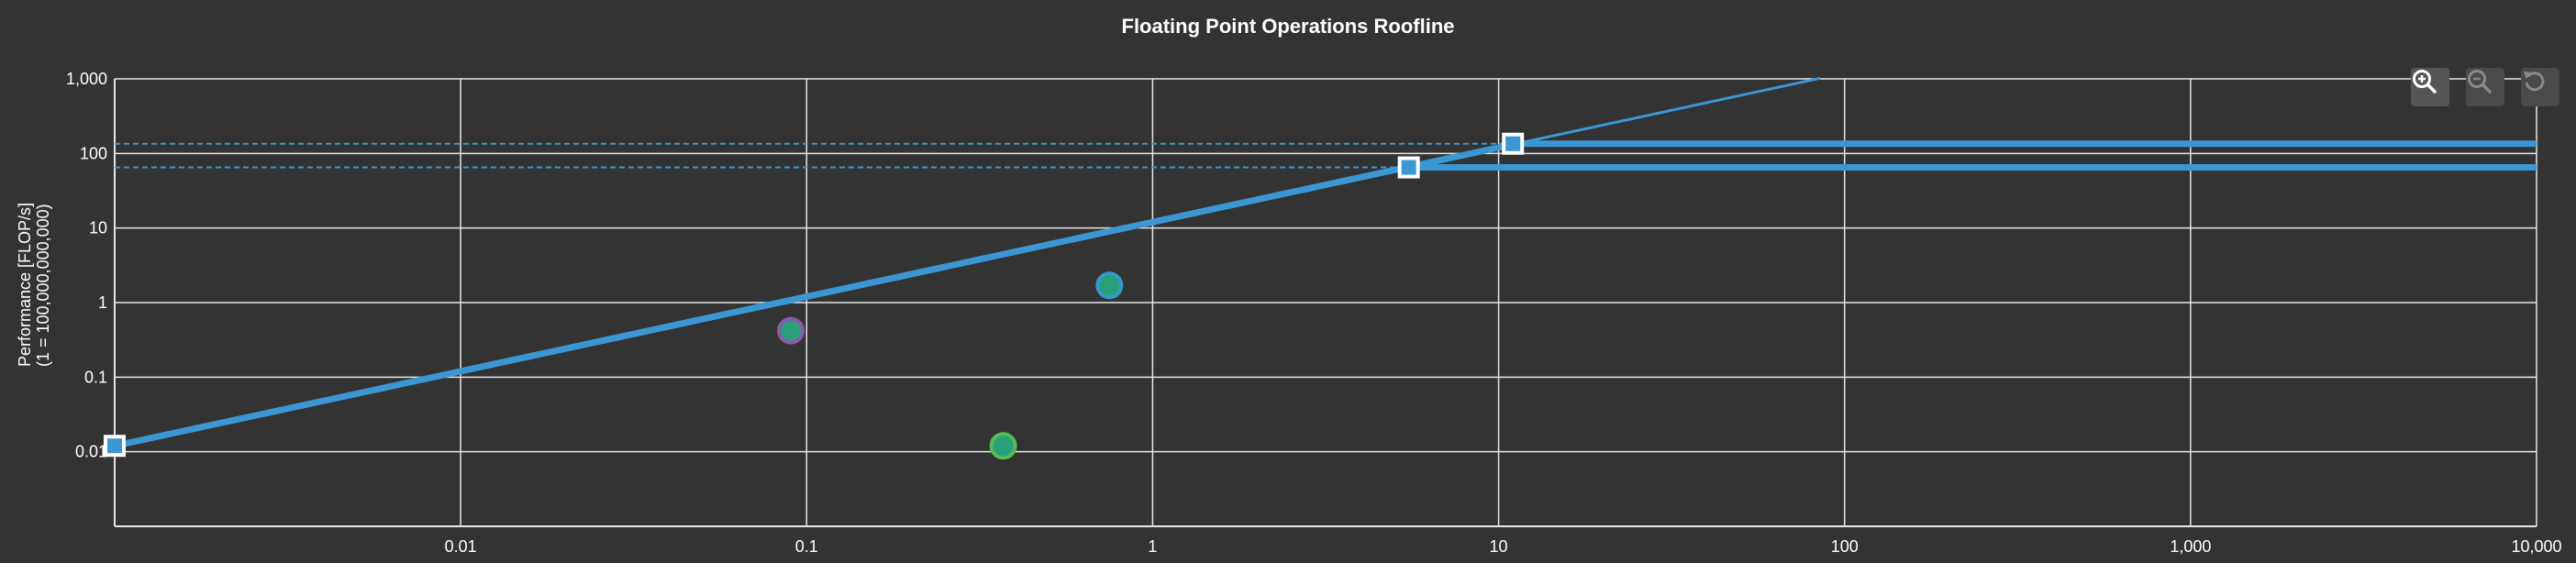 The image size is (2576, 563). Describe the element at coordinates (115, 446) in the screenshot. I see `roof-start-marker` at that location.